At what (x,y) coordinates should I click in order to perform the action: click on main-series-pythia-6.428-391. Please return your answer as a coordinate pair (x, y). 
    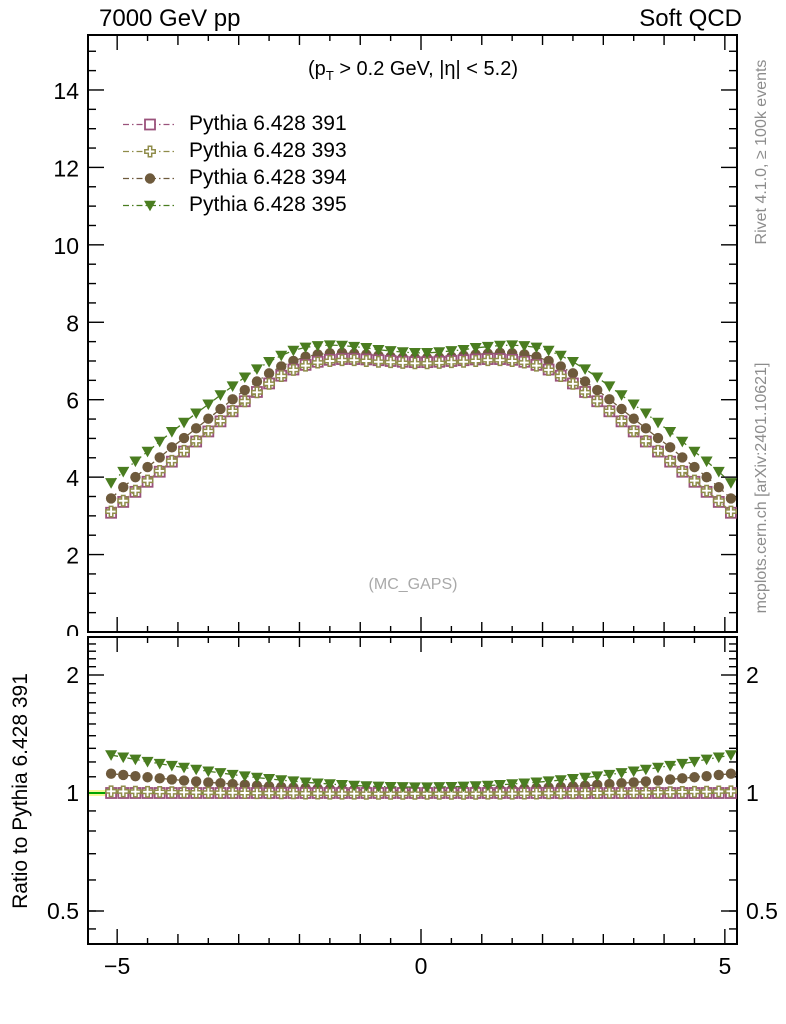
    Looking at the image, I should click on (421, 436).